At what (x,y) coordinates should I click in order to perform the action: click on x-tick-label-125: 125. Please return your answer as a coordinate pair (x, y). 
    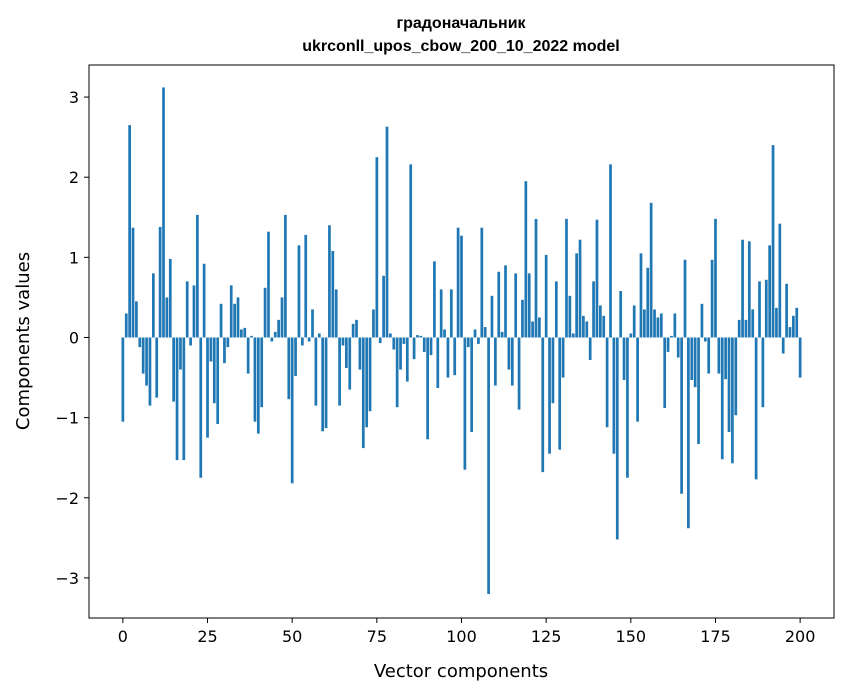
    Looking at the image, I should click on (546, 636).